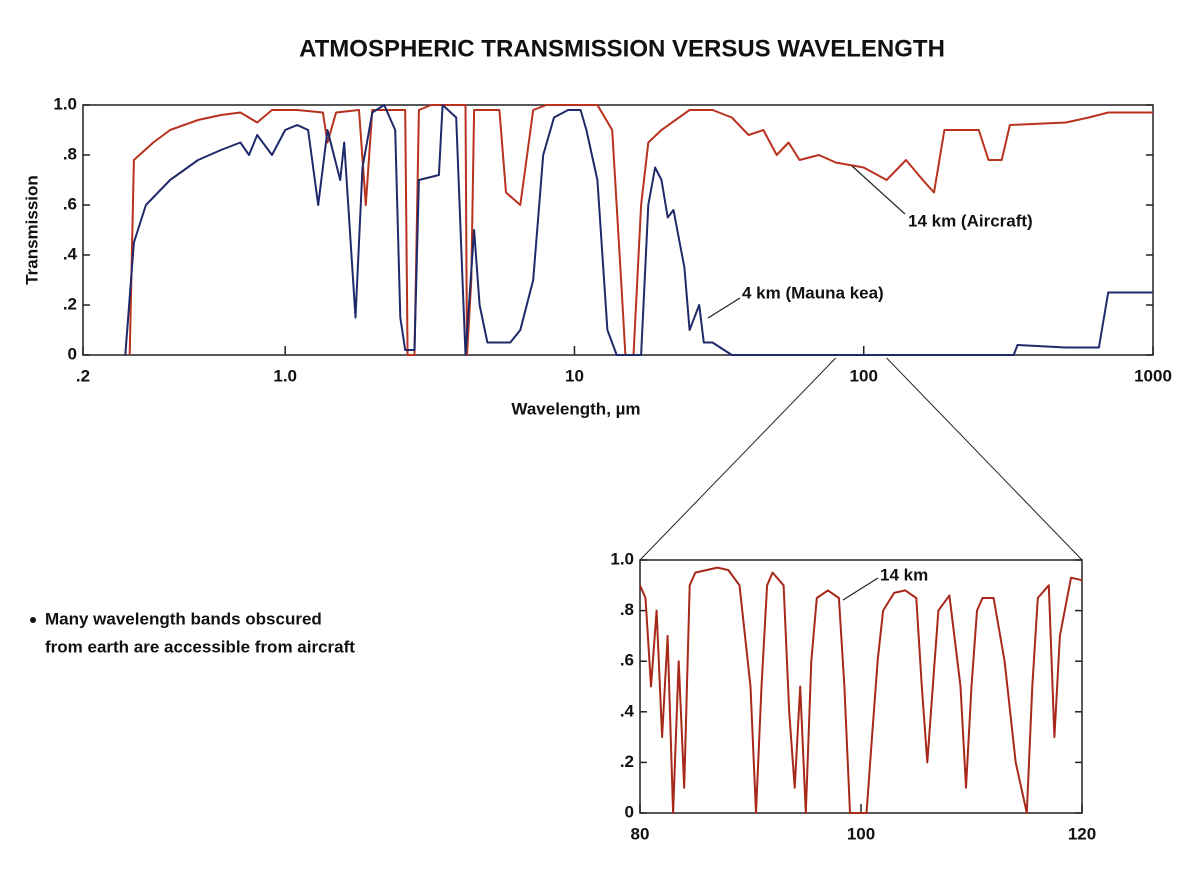 Image resolution: width=1185 pixels, height=871 pixels. Describe the element at coordinates (31, 230) in the screenshot. I see `y-axis-label: Transmission` at that location.